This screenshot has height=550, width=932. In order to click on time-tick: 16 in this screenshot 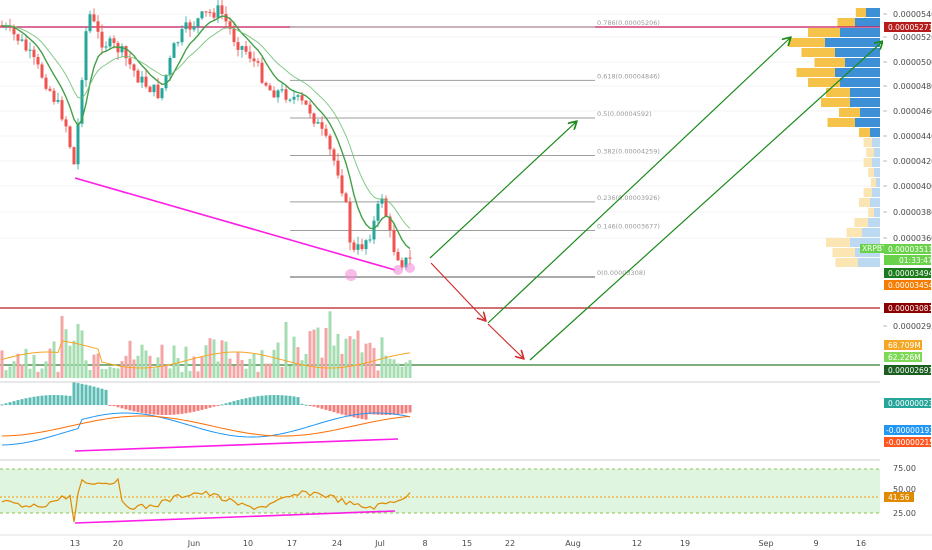, I will do `click(861, 543)`.